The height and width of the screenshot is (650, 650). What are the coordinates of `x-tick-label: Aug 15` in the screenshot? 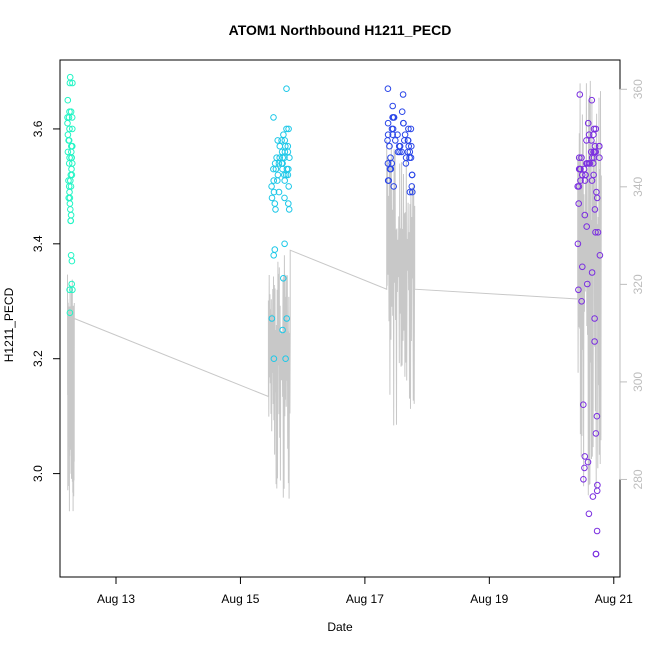 It's located at (240, 599).